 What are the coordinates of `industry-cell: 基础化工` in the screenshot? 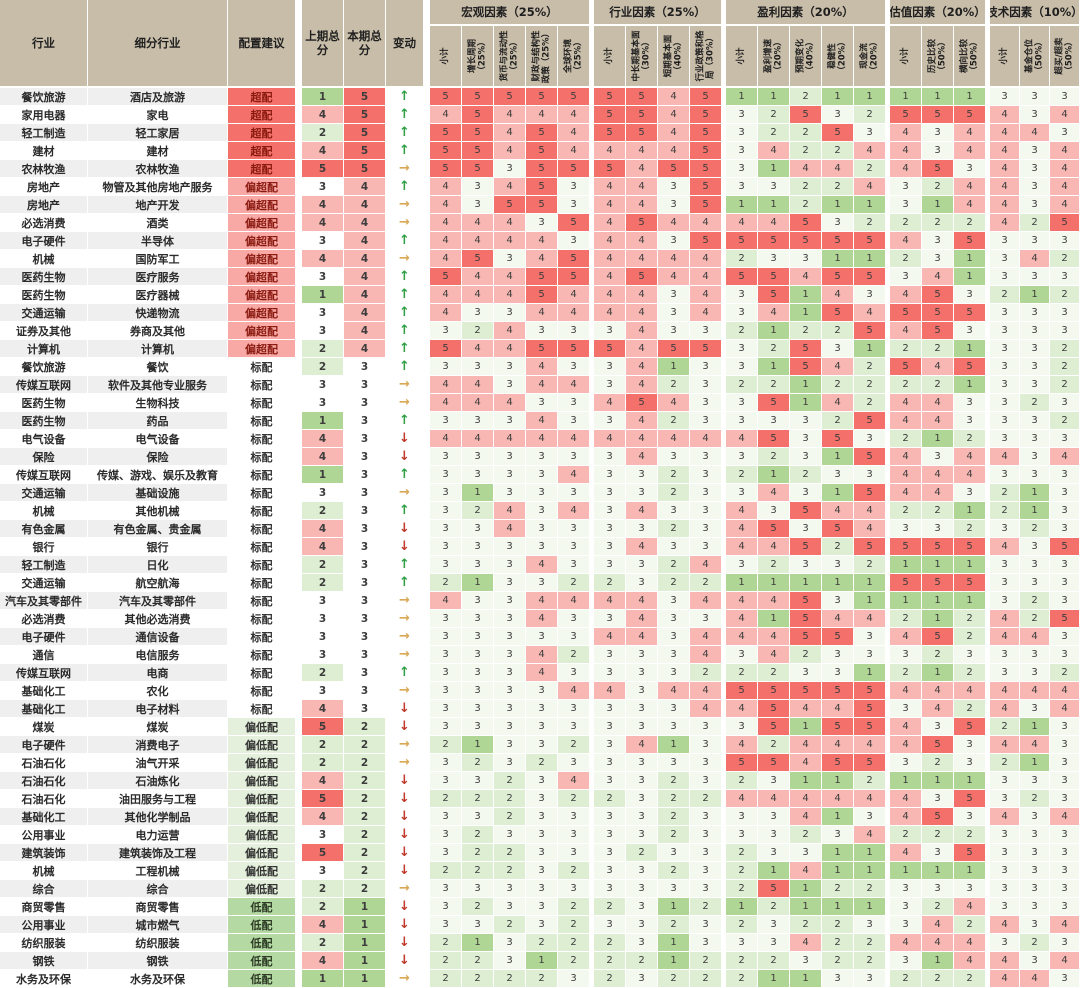 It's located at (44, 690).